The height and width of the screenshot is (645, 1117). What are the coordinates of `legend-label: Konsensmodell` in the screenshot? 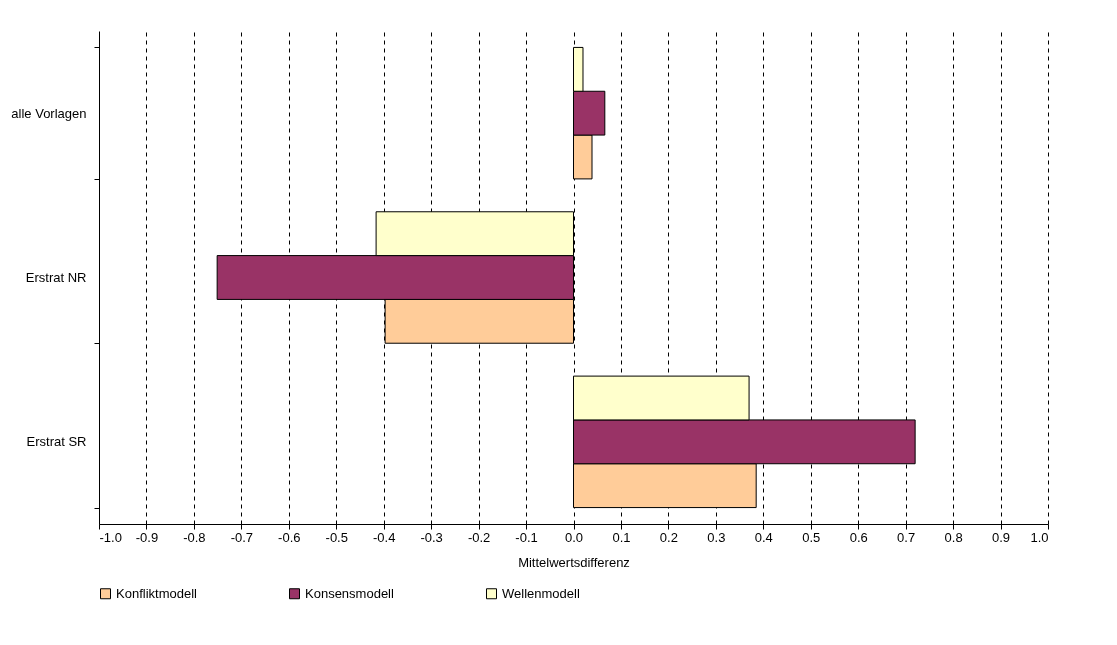 It's located at (349, 593).